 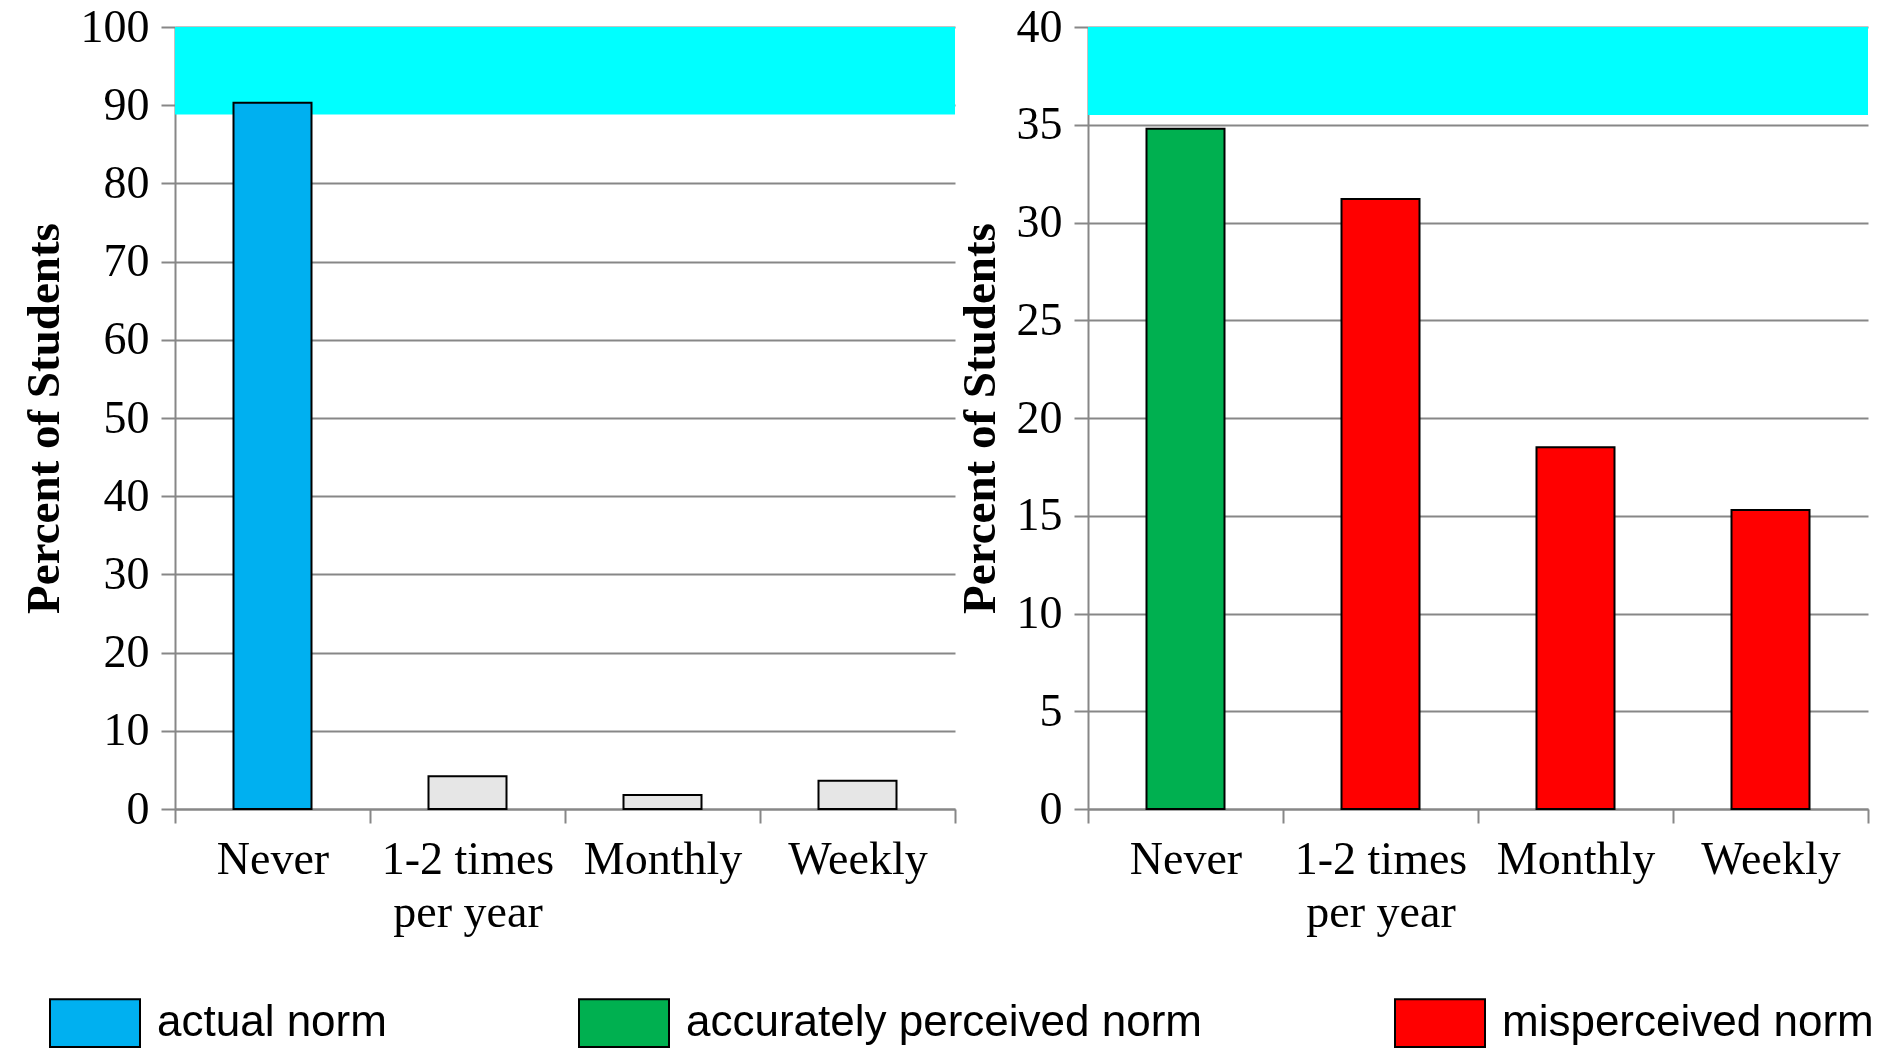 What do you see at coordinates (126, 339) in the screenshot?
I see `y-tick-label: 60` at bounding box center [126, 339].